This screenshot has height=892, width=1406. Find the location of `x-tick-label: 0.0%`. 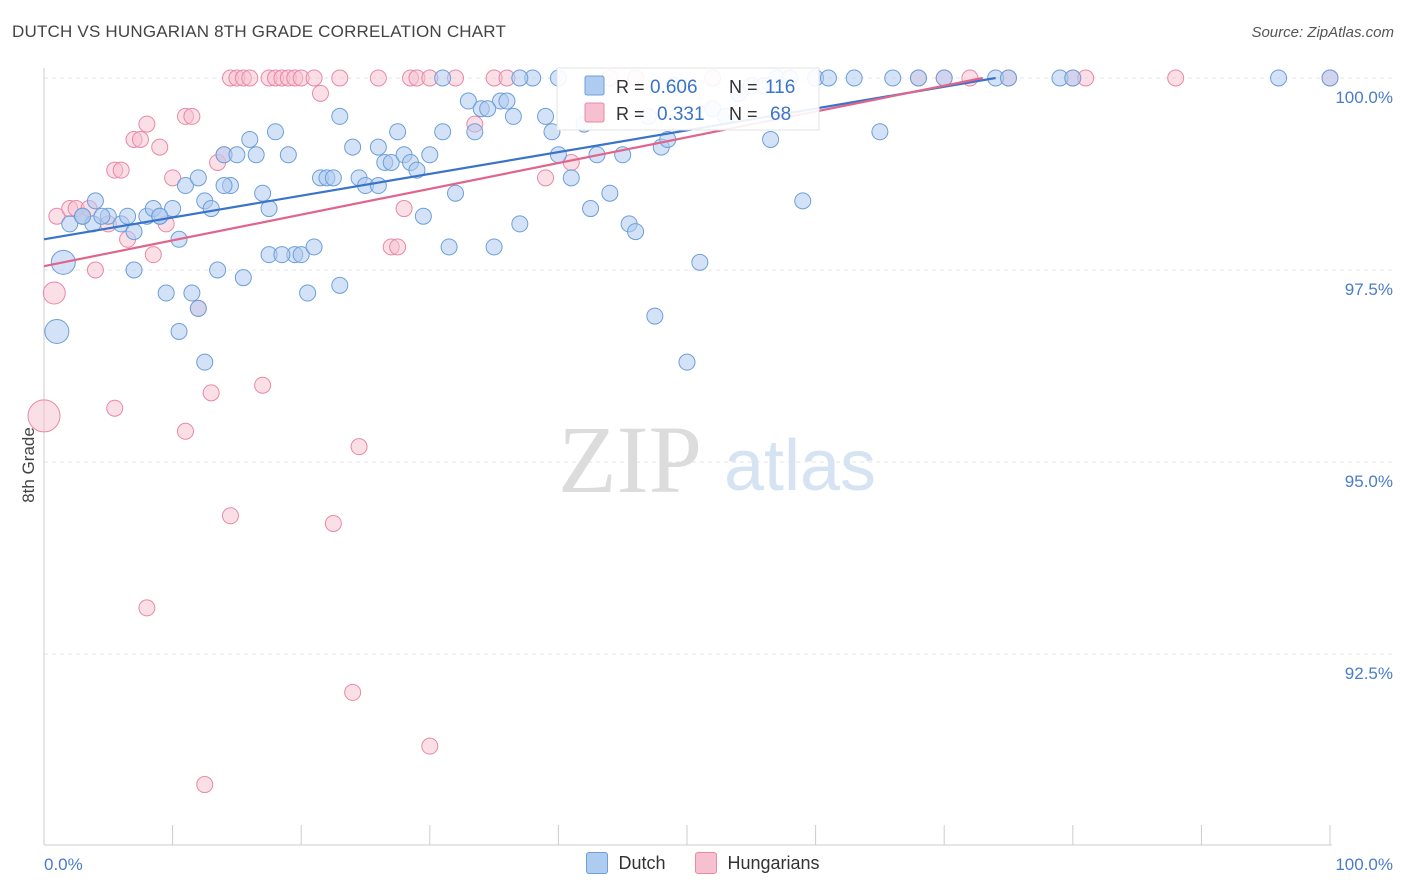

x-tick-label: 0.0% is located at coordinates (63, 864).